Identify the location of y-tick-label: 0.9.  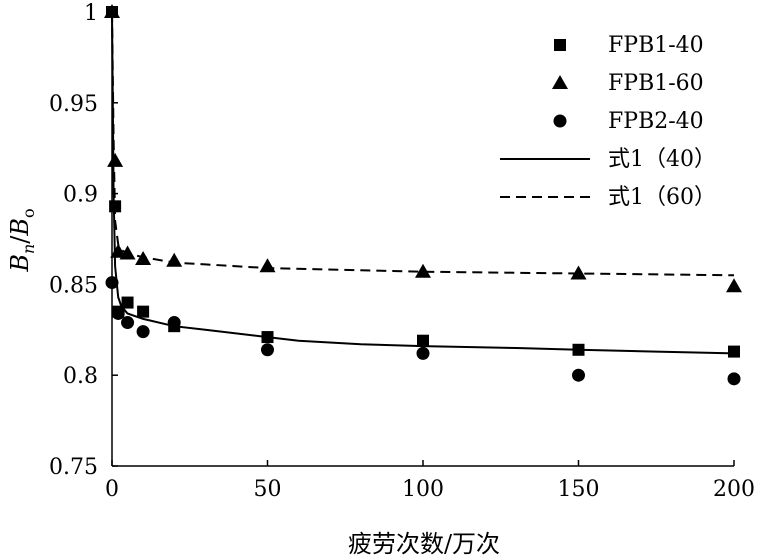
(80, 195).